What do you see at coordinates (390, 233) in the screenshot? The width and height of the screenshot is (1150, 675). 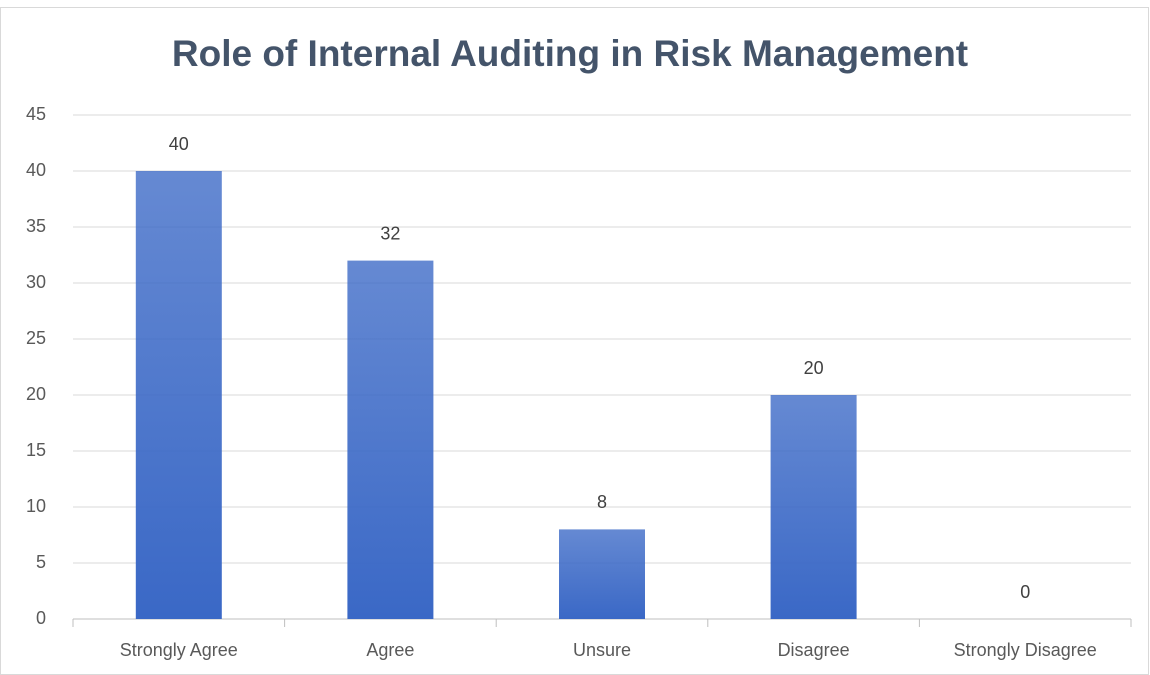 I see `data-label: 32` at bounding box center [390, 233].